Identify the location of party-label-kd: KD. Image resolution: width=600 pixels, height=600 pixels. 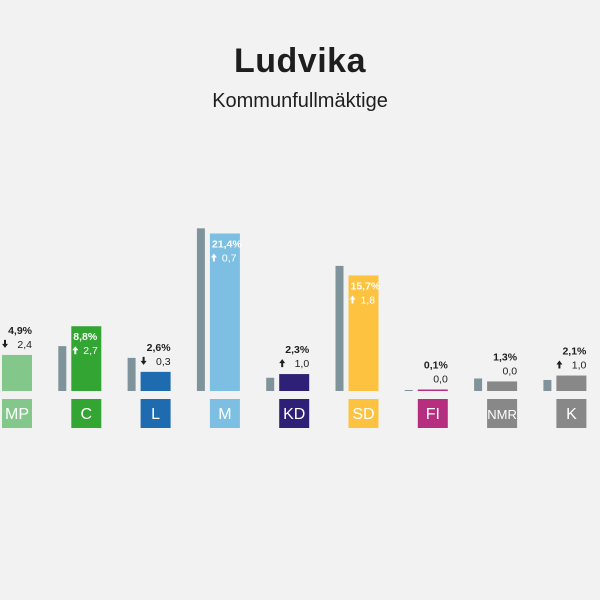
(294, 414).